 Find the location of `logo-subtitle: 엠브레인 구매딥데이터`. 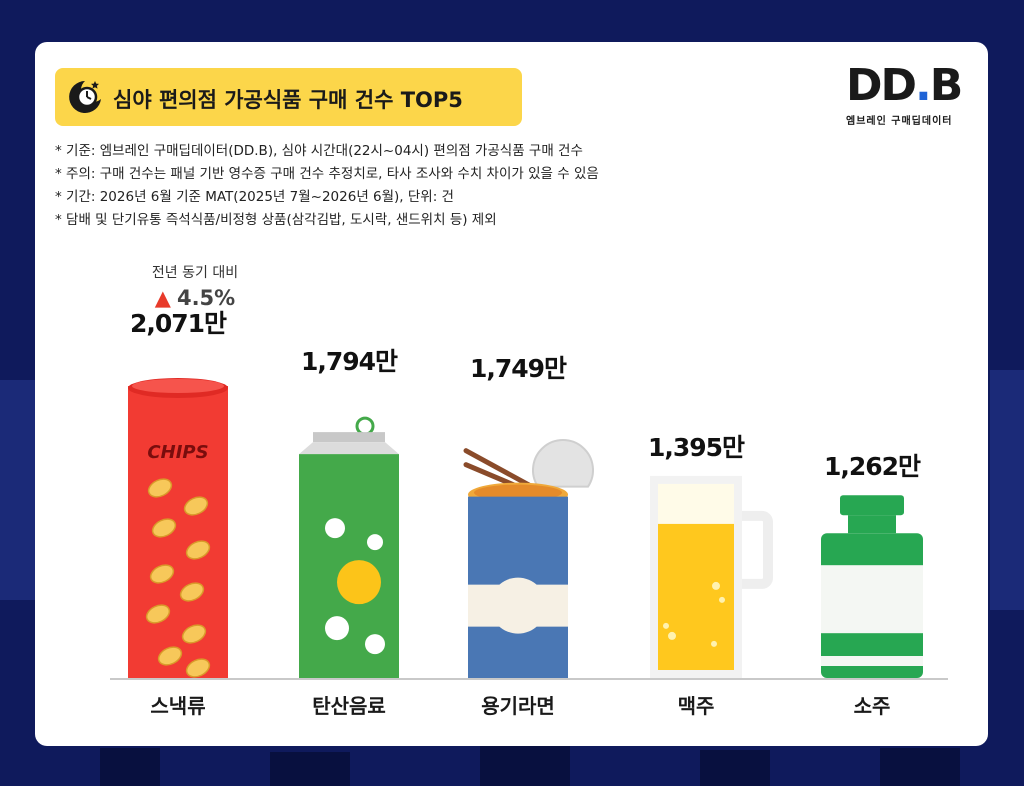

logo-subtitle: 엠브레인 구매딥데이터 is located at coordinates (899, 121).